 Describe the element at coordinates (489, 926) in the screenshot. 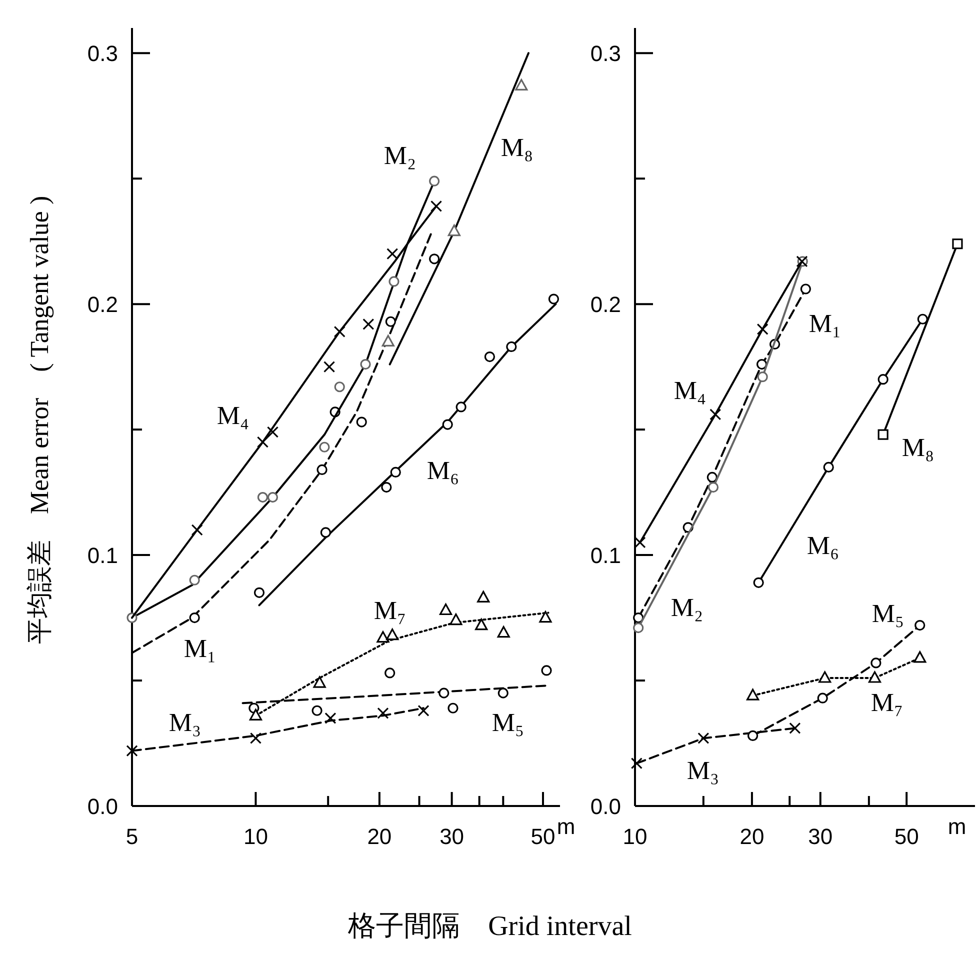

I see `x-axis-title: 格子間隔 Grid interval` at that location.